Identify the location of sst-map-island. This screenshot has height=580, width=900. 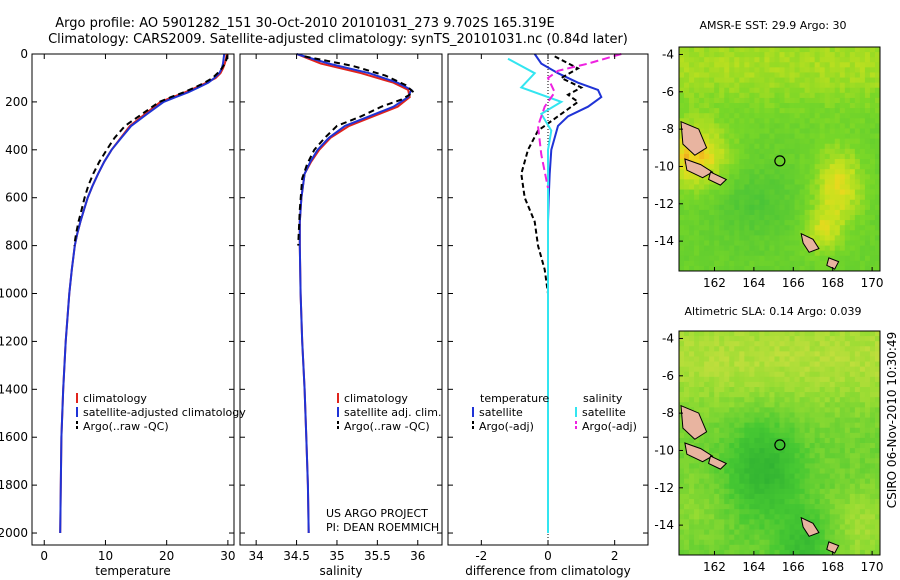
(699, 168).